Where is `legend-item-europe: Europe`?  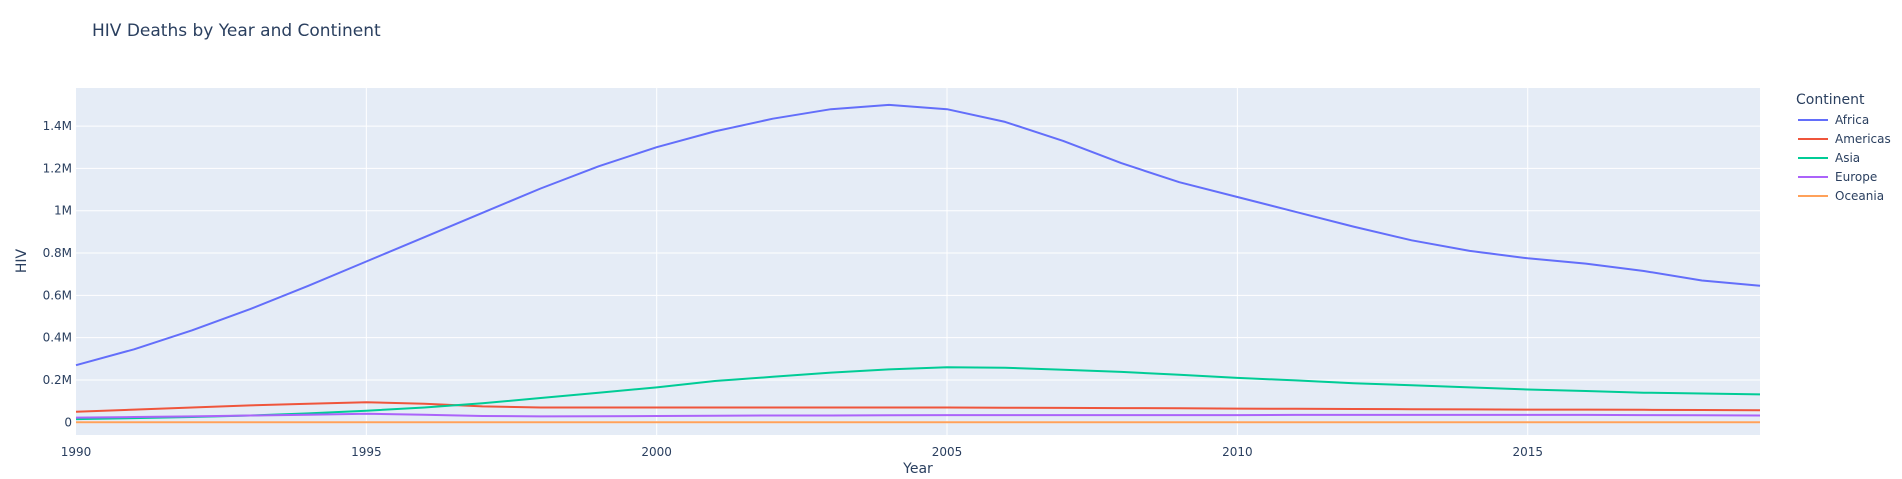
legend-item-europe: Europe is located at coordinates (1837, 177).